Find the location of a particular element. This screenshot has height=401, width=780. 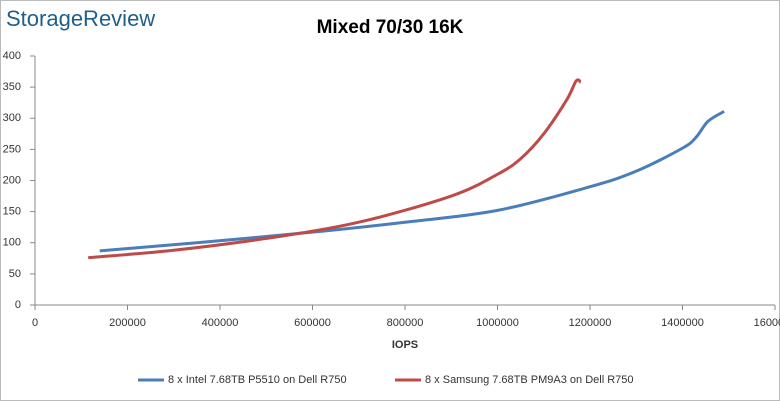

legend-label: 8 x Samsung 7.68TB PM9A3 on Dell R750 is located at coordinates (529, 380).